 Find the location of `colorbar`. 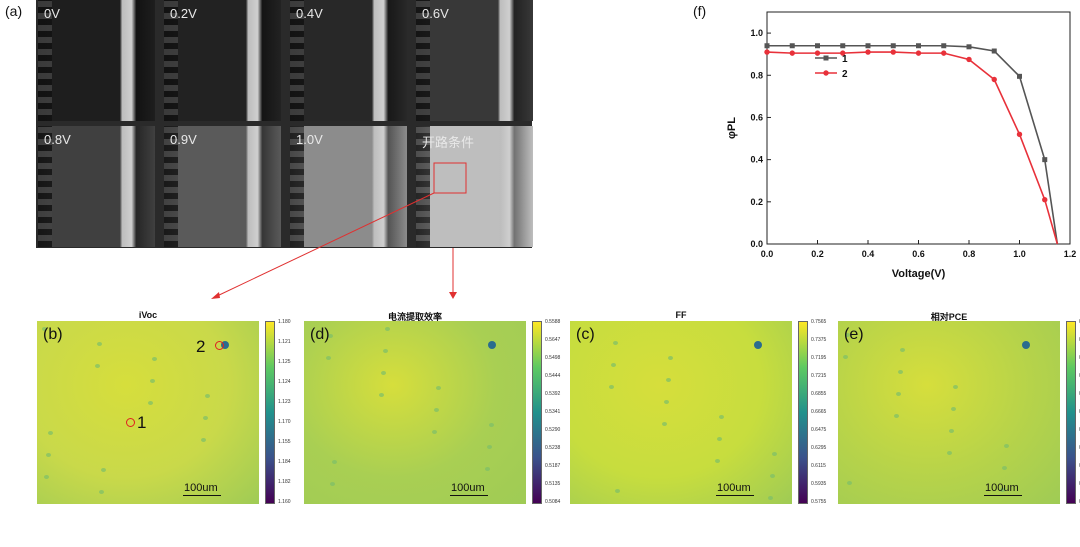

colorbar is located at coordinates (803, 412).